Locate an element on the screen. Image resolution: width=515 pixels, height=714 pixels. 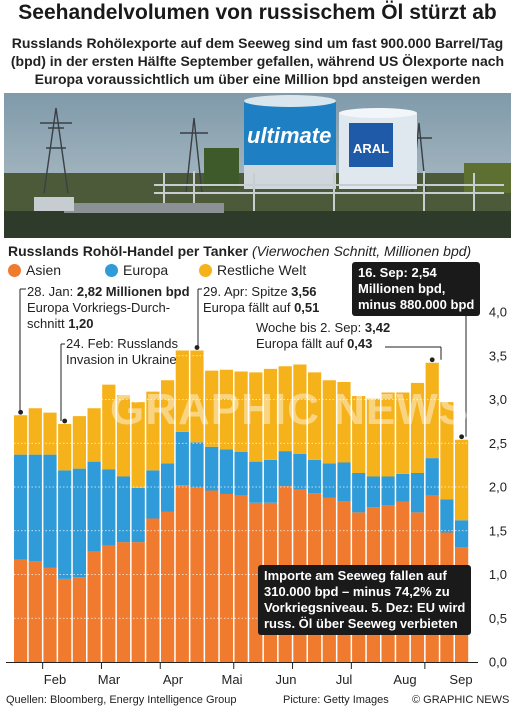
legend-label-restliche-welt: Restliche Welt is located at coordinates (262, 270).